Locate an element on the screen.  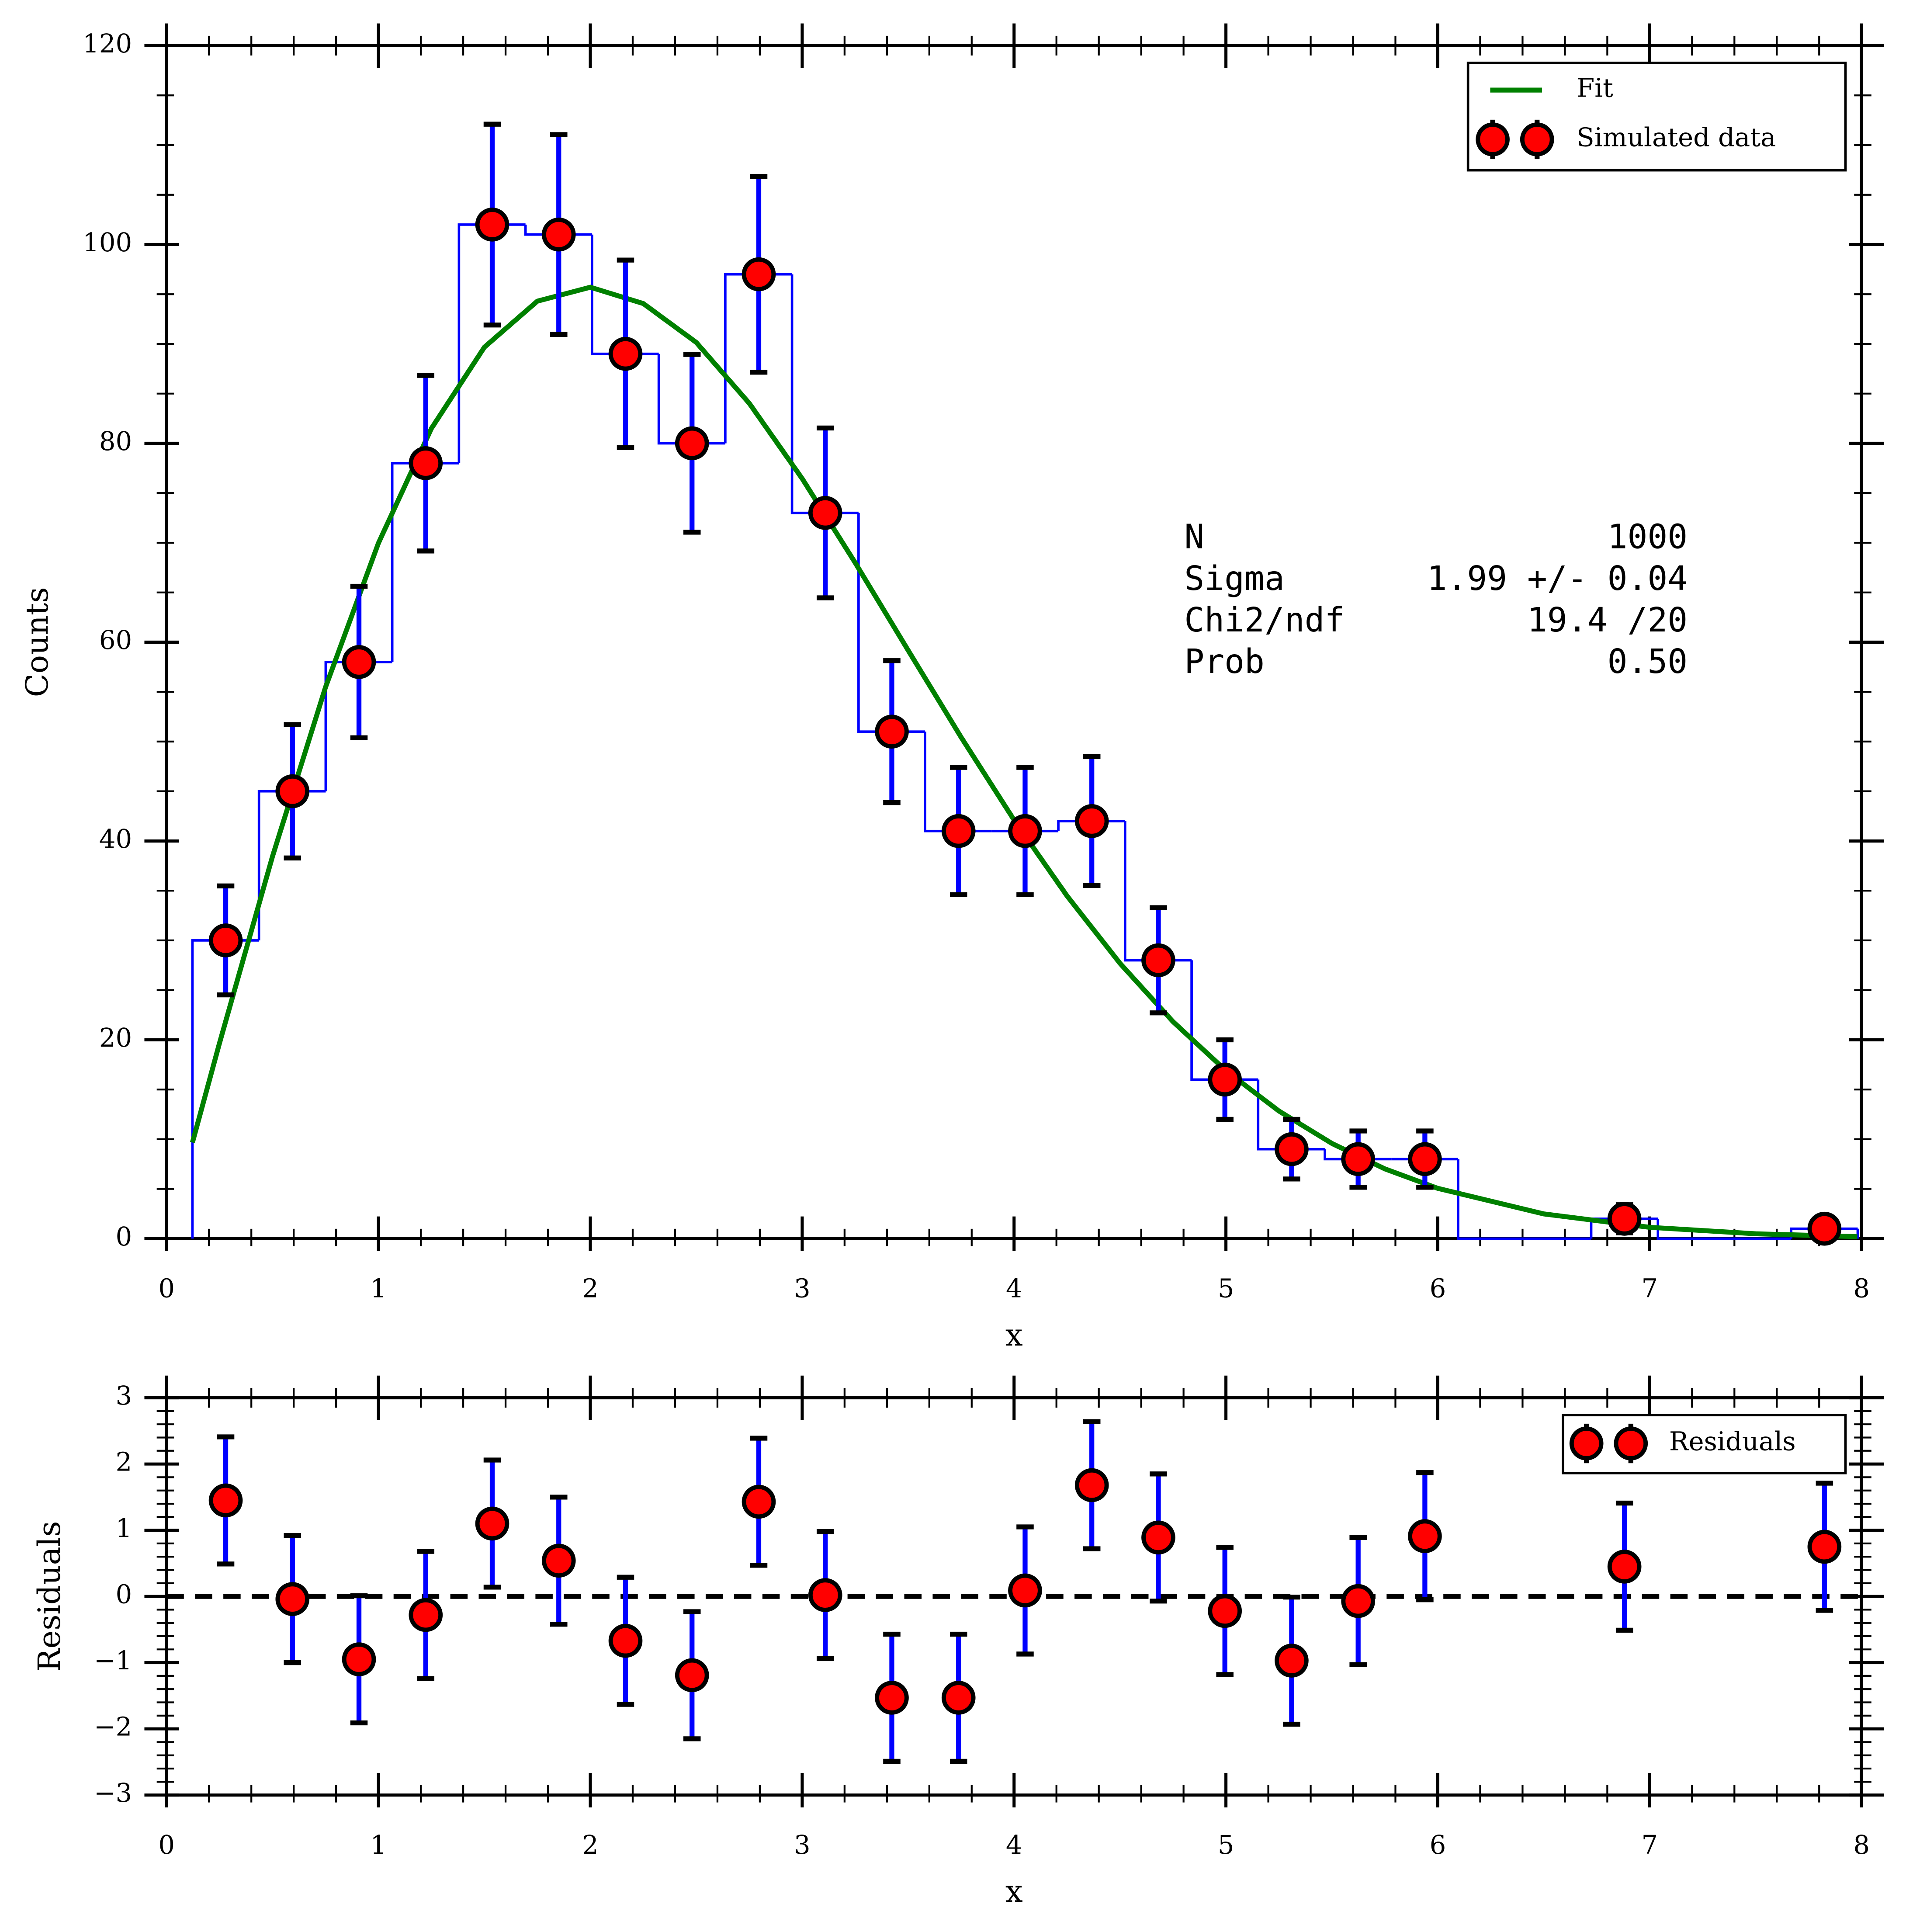
y-tick-label: 40 is located at coordinates (116, 839).